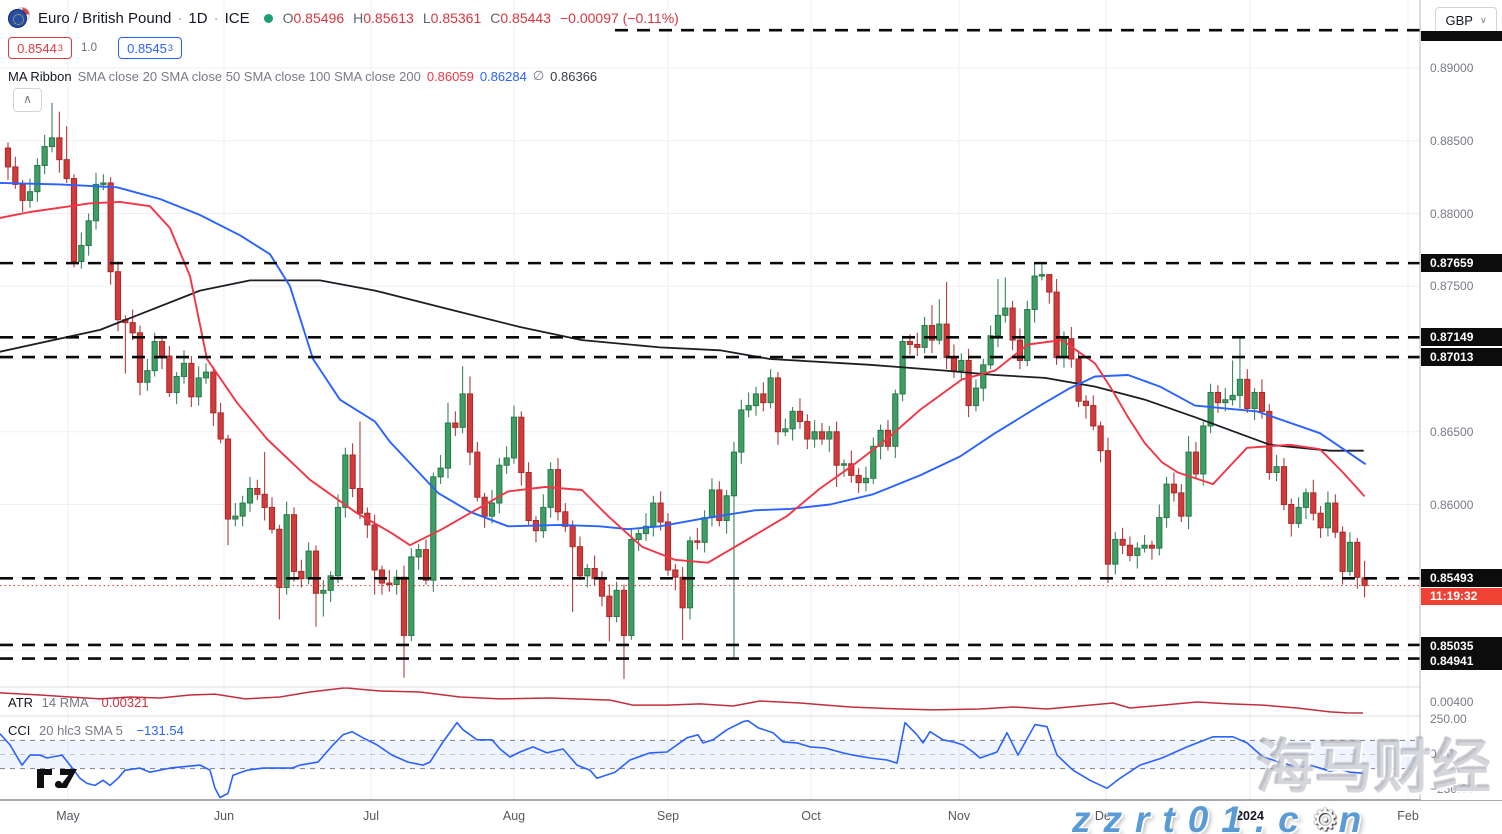 The width and height of the screenshot is (1502, 834). I want to click on exchange-label: ICE, so click(237, 18).